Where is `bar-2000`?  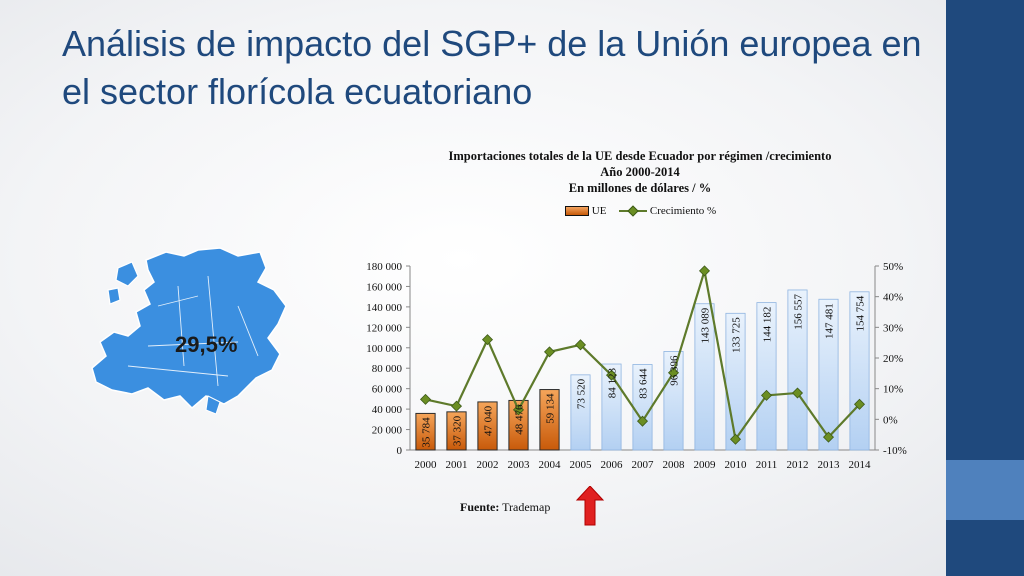 bar-2000 is located at coordinates (425, 431).